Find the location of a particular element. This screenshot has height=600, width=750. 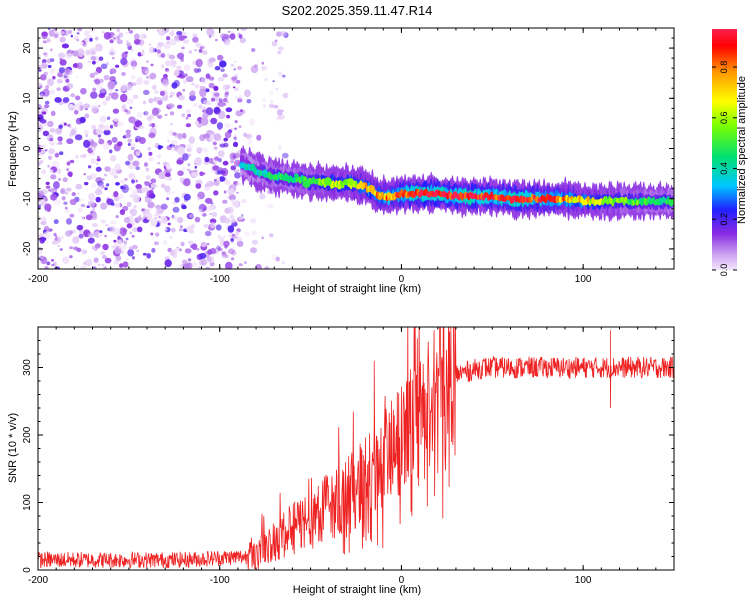

spectrogram-y-tick-label: 0 is located at coordinates (27, 148).